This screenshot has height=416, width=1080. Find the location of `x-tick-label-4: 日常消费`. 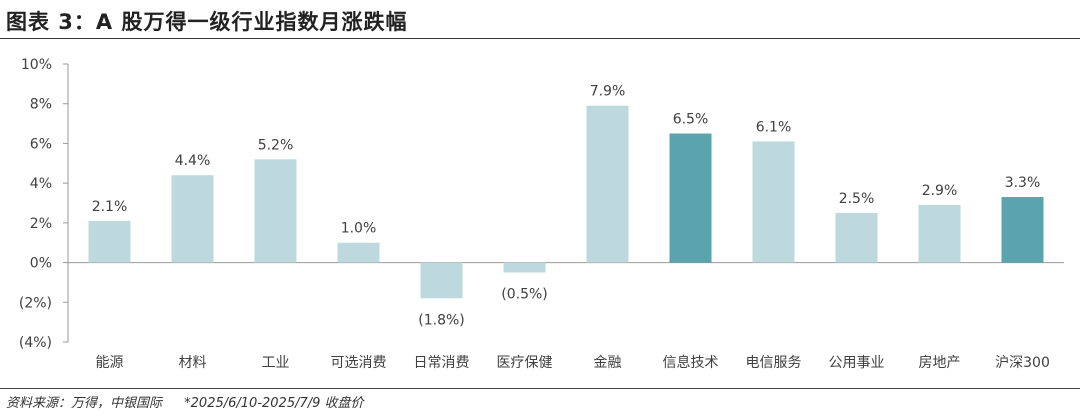

x-tick-label-4: 日常消费 is located at coordinates (442, 363).